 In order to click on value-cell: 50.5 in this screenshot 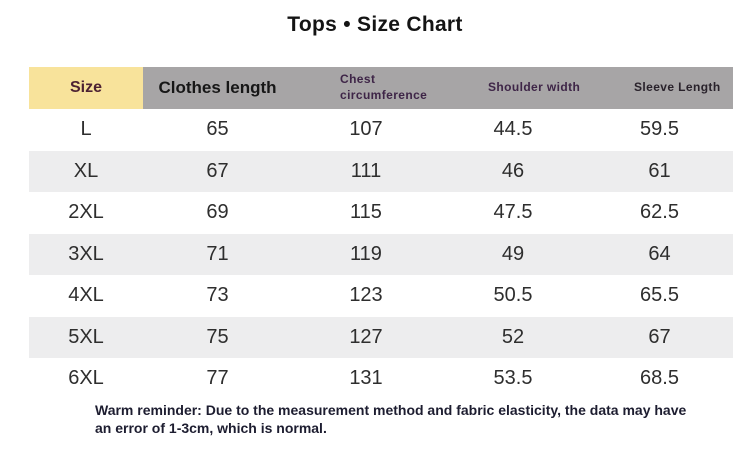, I will do `click(513, 295)`.